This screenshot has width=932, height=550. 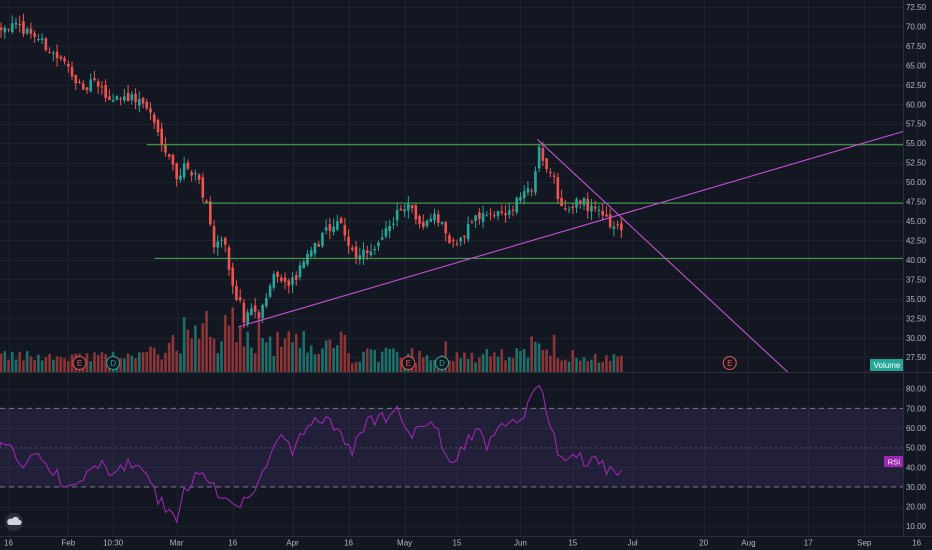 I want to click on time-tick-label: Apr, so click(x=292, y=543).